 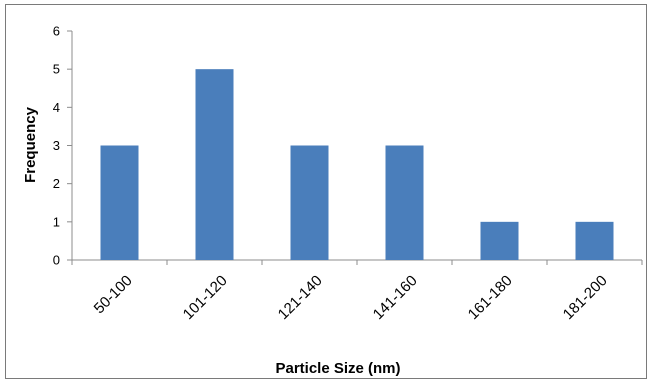 What do you see at coordinates (585, 297) in the screenshot?
I see `x-category-label: 181-200` at bounding box center [585, 297].